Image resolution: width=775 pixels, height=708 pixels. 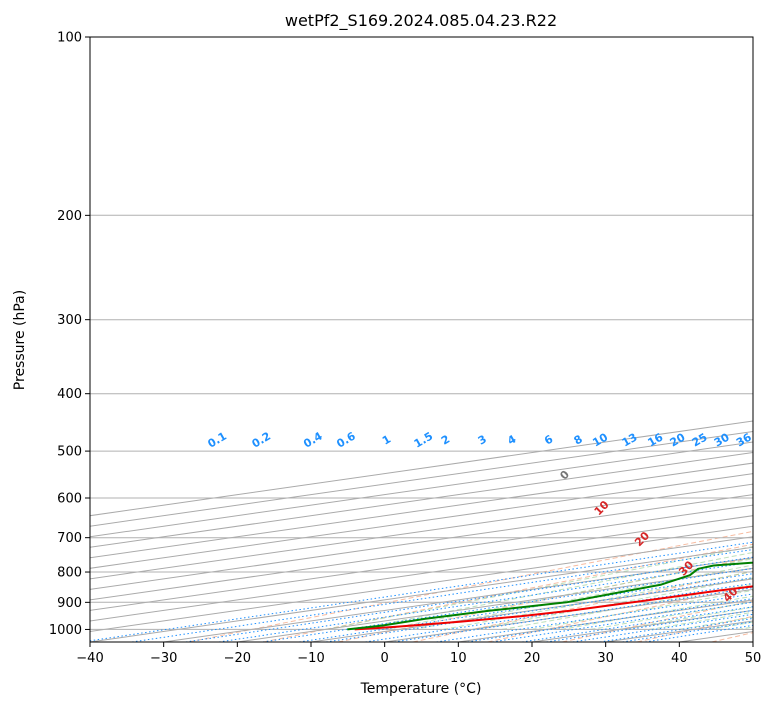 I want to click on mixing-ratio-label: 25, so click(x=700, y=440).